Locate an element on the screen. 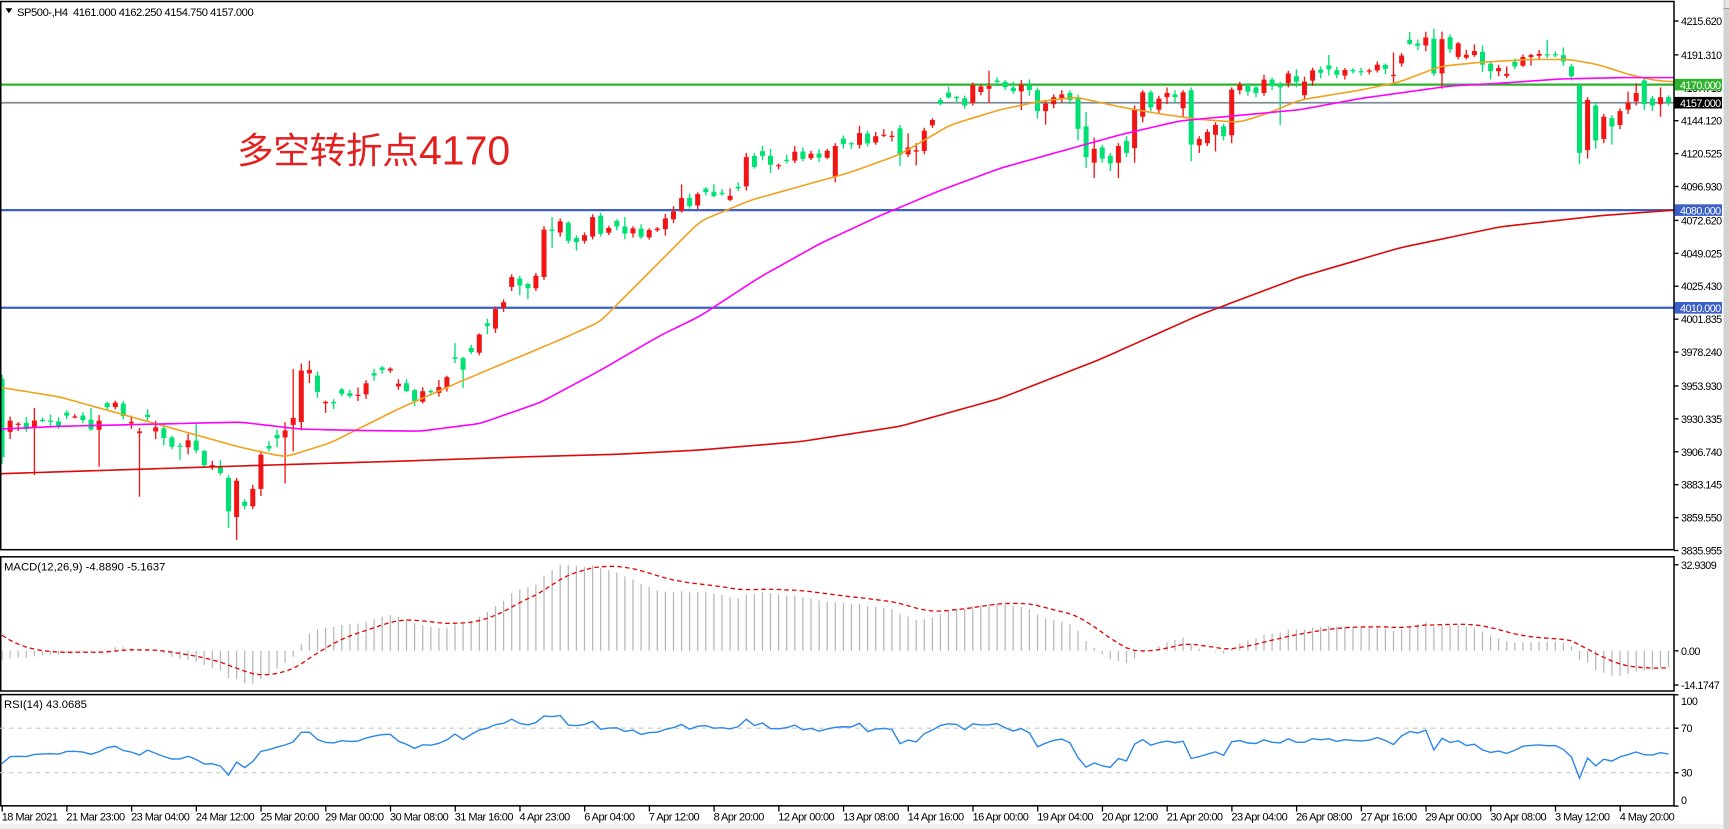 The image size is (1729, 829). svg-text: 7 Apr 12:00 is located at coordinates (674, 818).